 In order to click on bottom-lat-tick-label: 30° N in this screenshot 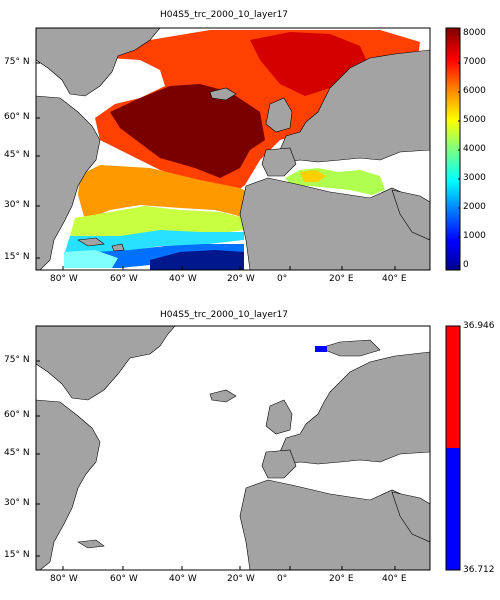, I will do `click(17, 503)`.